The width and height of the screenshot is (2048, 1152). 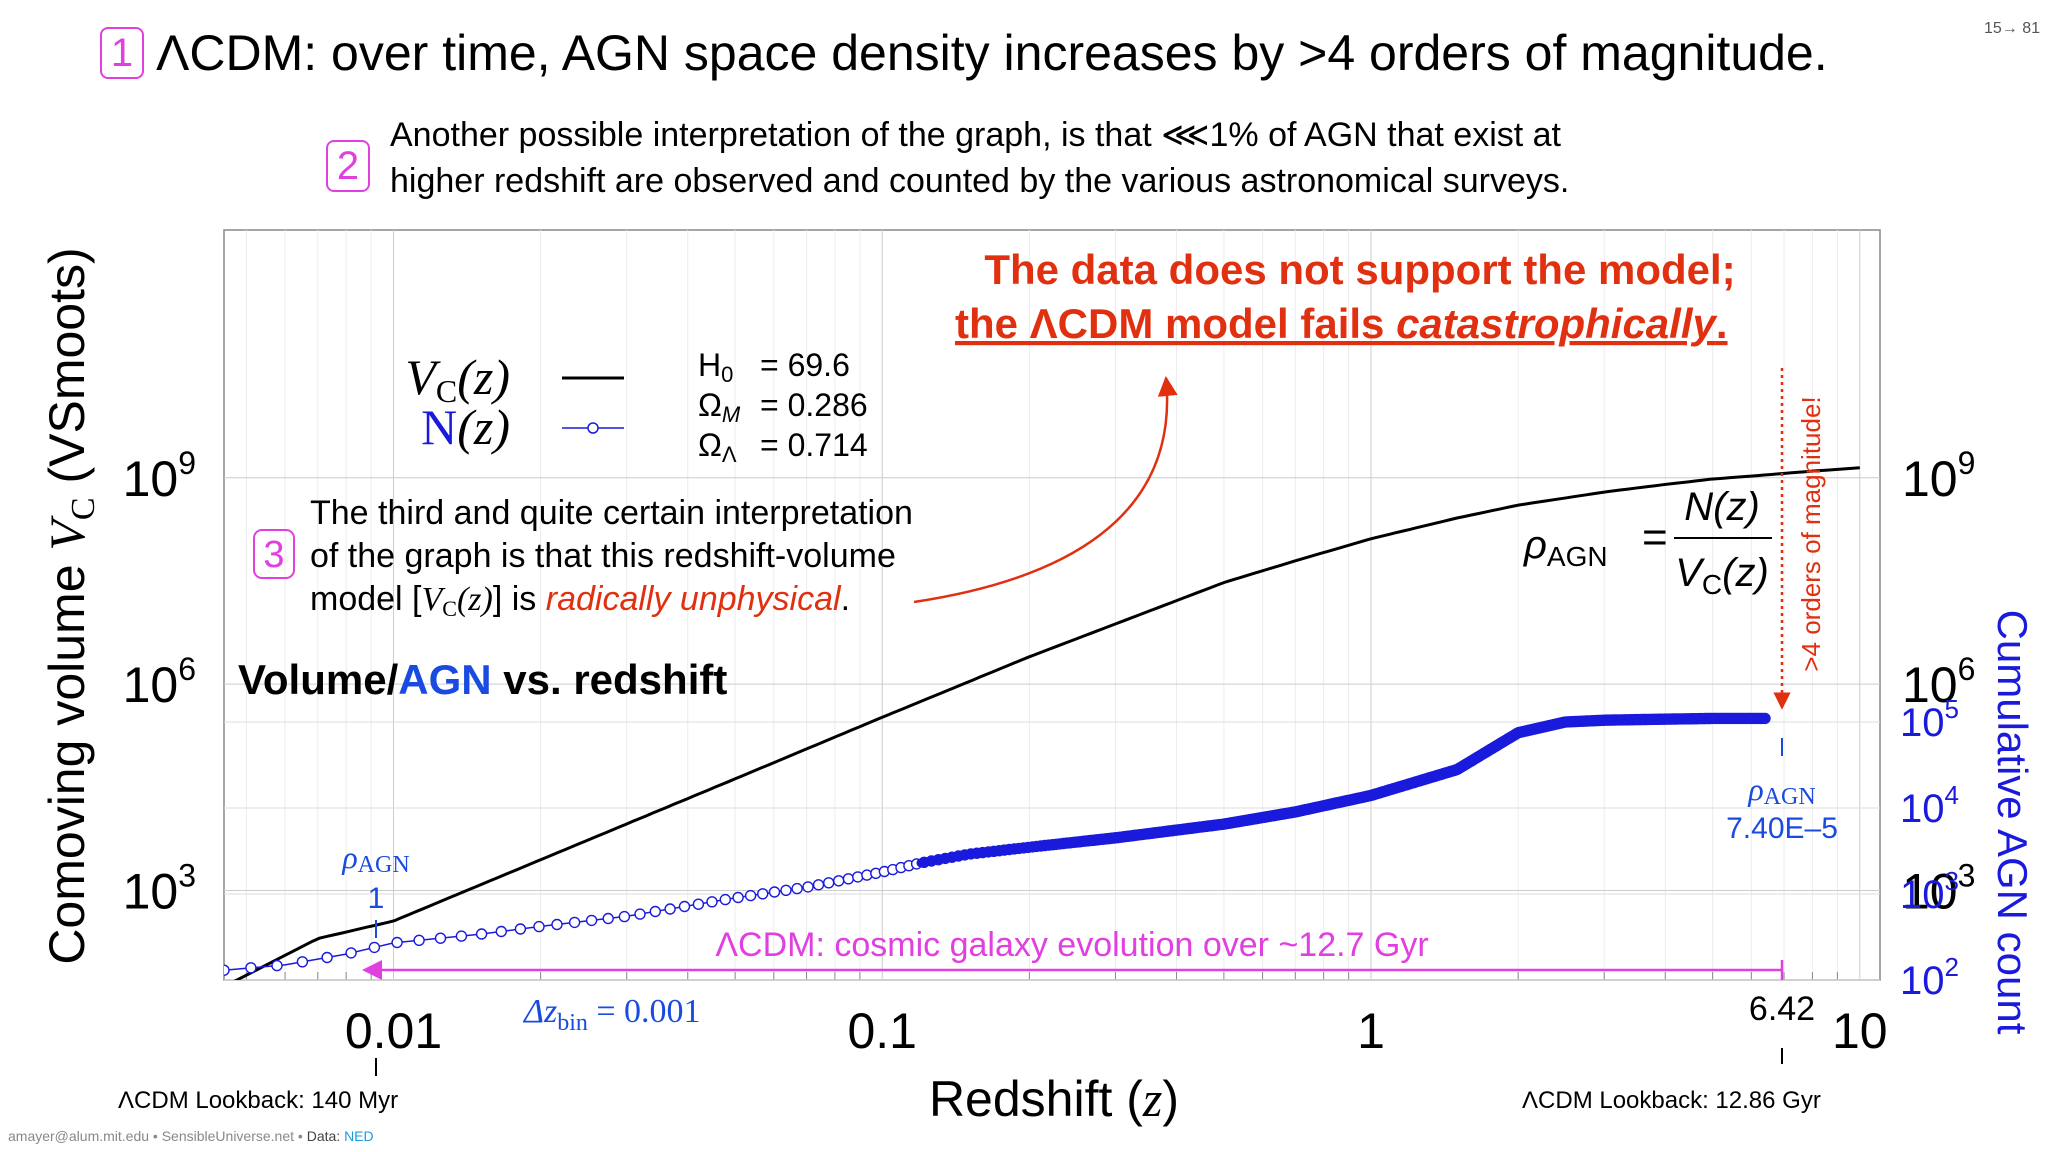 I want to click on legend-vc-label: VC(z), so click(x=457, y=379).